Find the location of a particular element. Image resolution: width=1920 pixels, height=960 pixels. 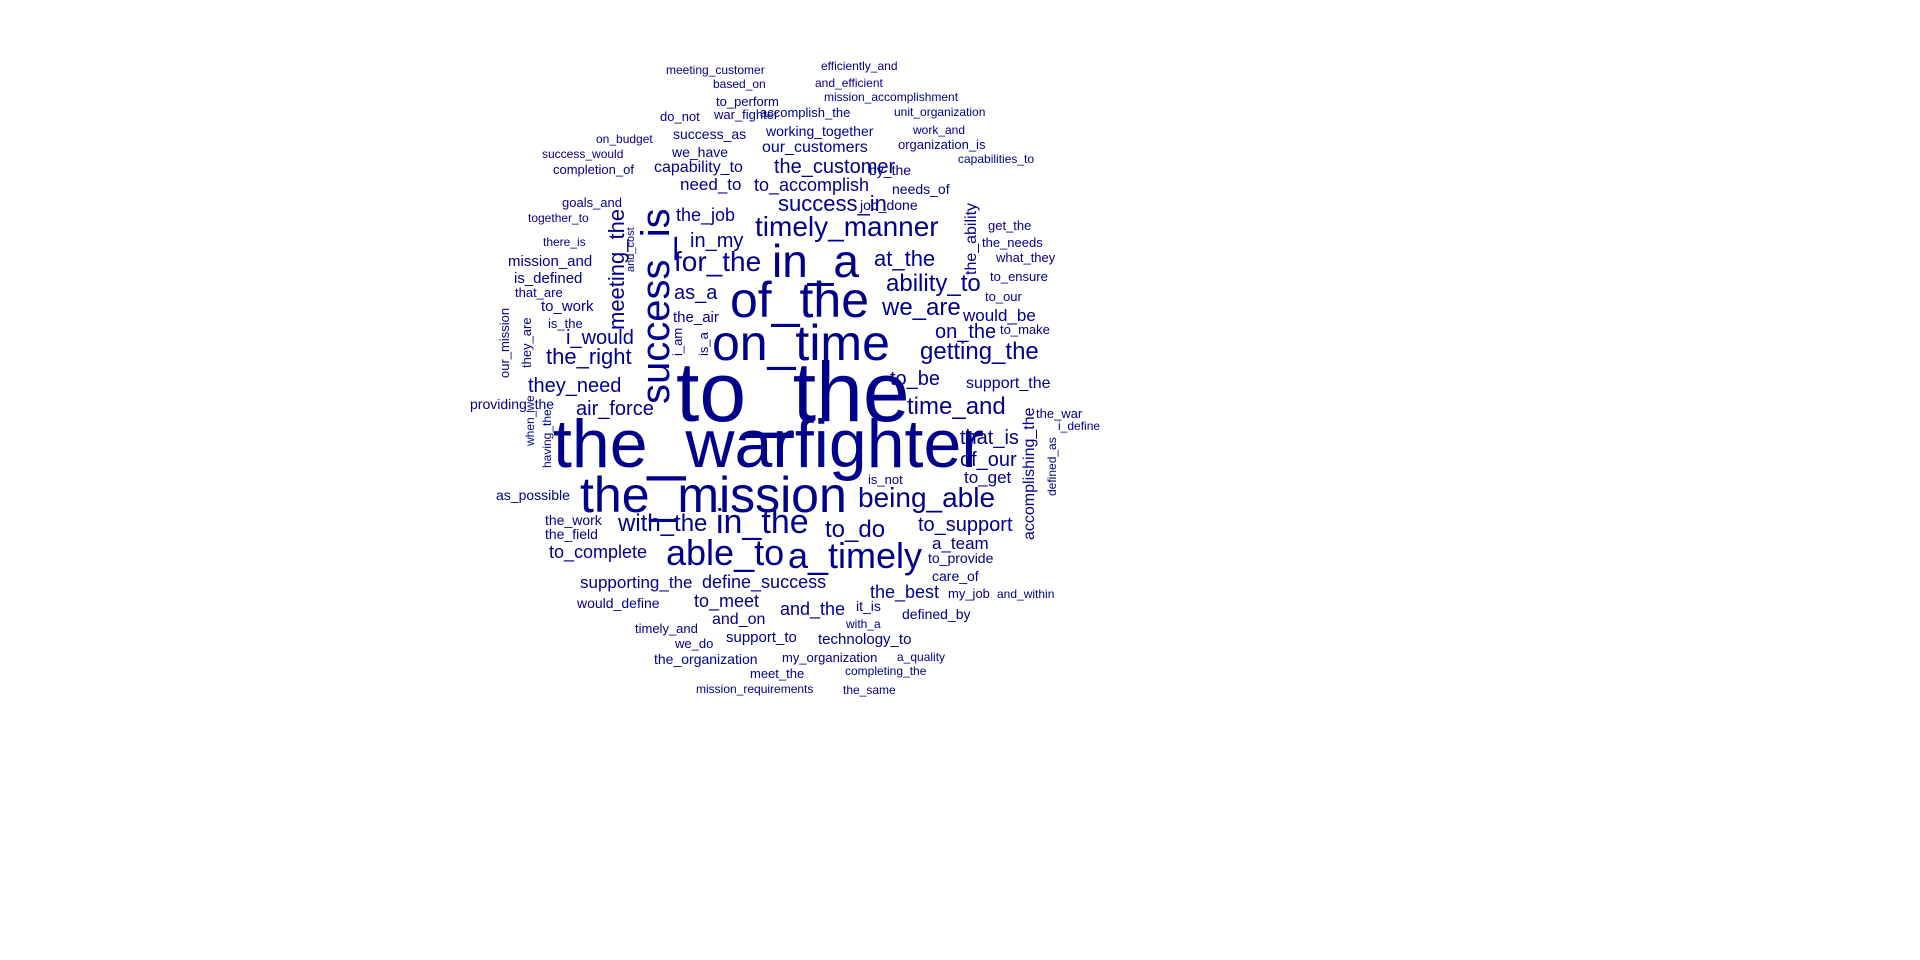

word: of_our is located at coordinates (988, 460).